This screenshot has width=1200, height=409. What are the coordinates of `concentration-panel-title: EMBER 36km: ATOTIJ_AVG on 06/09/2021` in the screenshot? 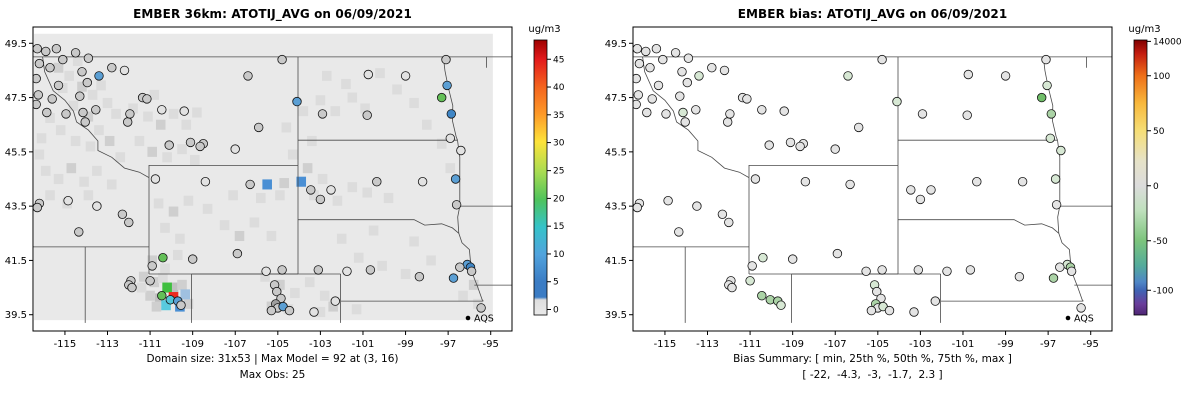 It's located at (272, 14).